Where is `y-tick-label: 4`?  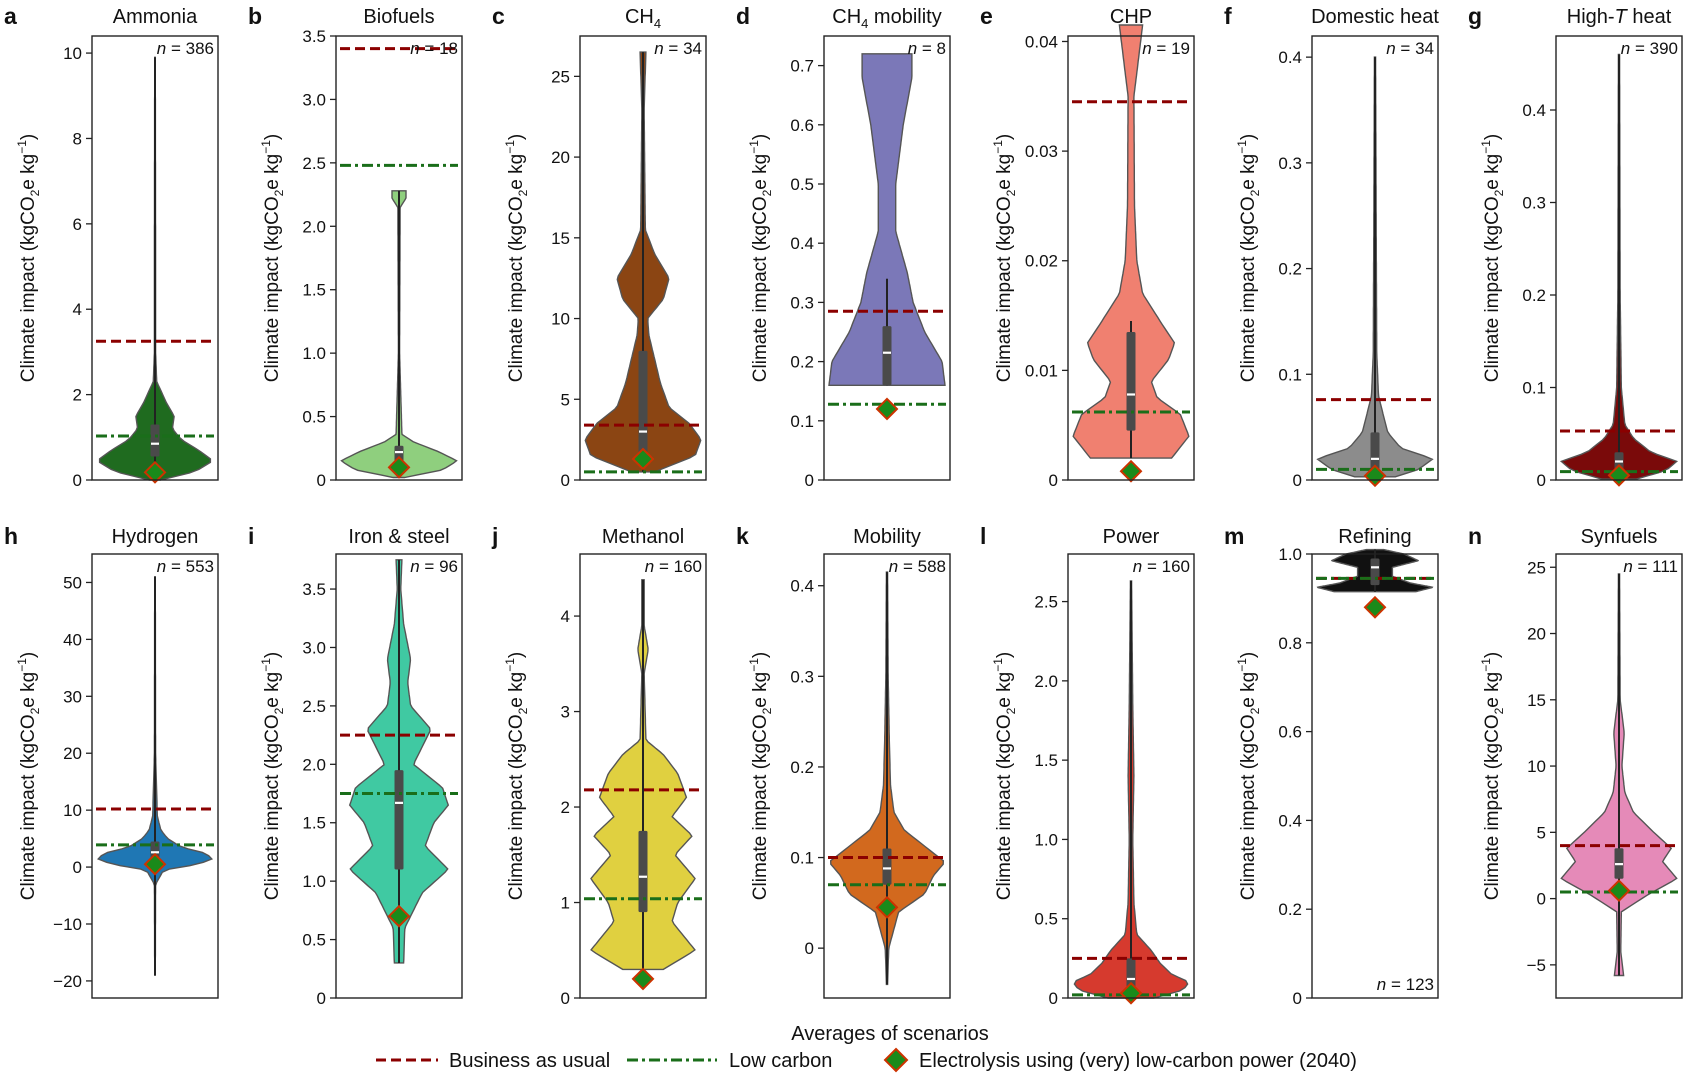
y-tick-label: 4 is located at coordinates (77, 309).